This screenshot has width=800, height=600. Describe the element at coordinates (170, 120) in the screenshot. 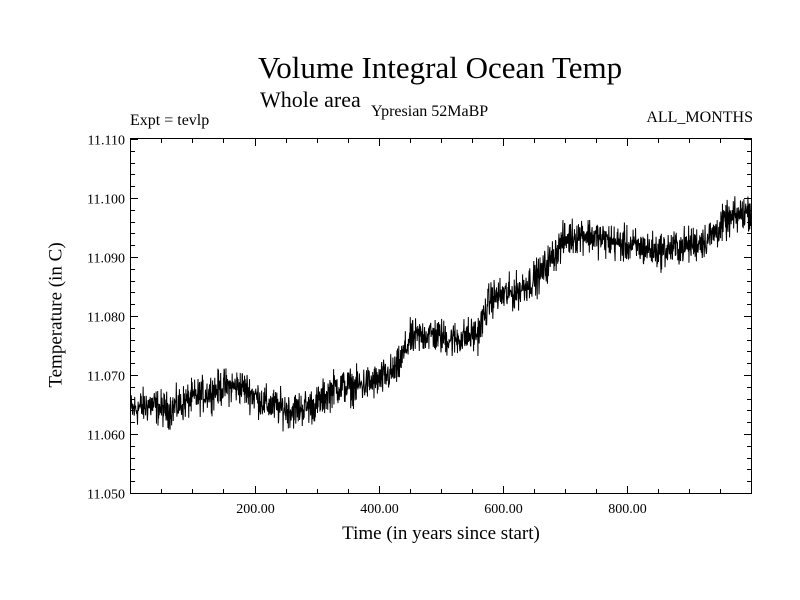

I see `experiment-label: Expt = tevlp` at that location.